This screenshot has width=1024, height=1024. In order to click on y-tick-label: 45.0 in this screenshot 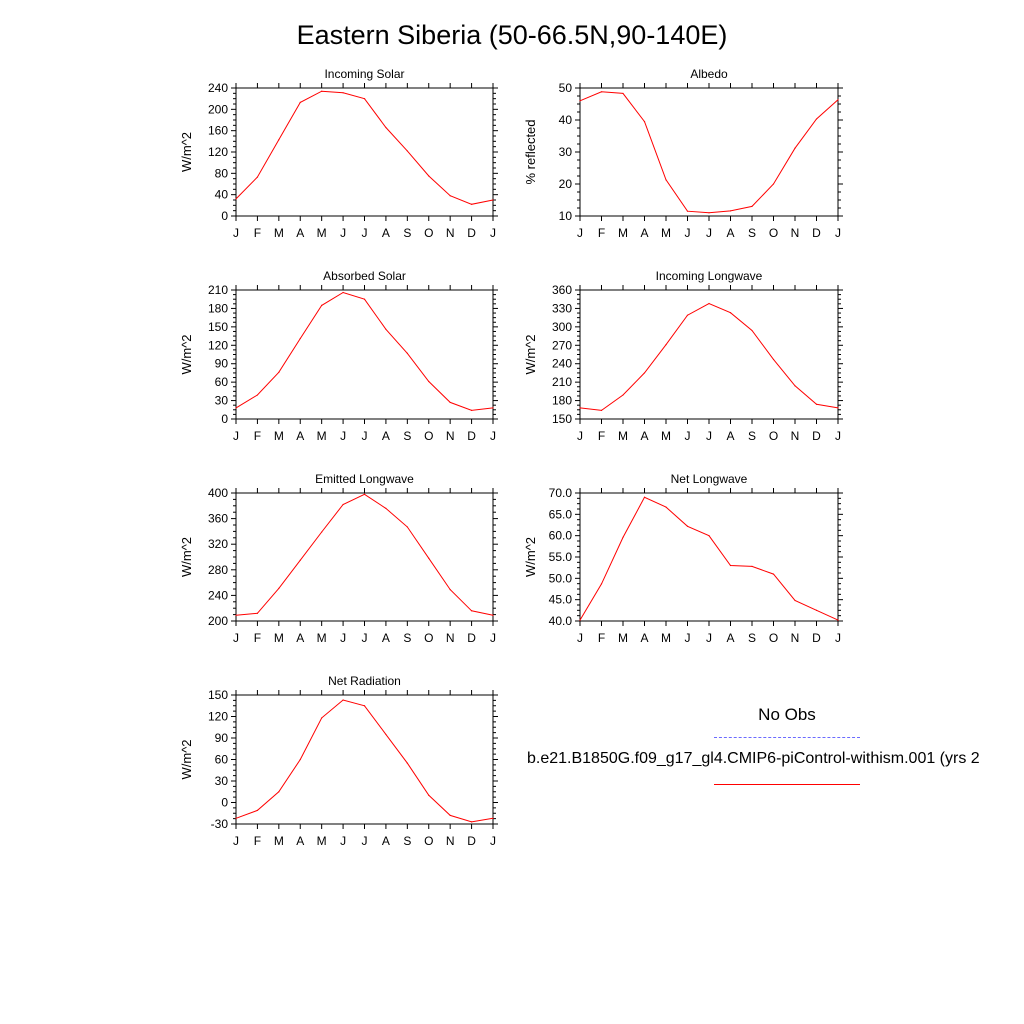, I will do `click(561, 600)`.